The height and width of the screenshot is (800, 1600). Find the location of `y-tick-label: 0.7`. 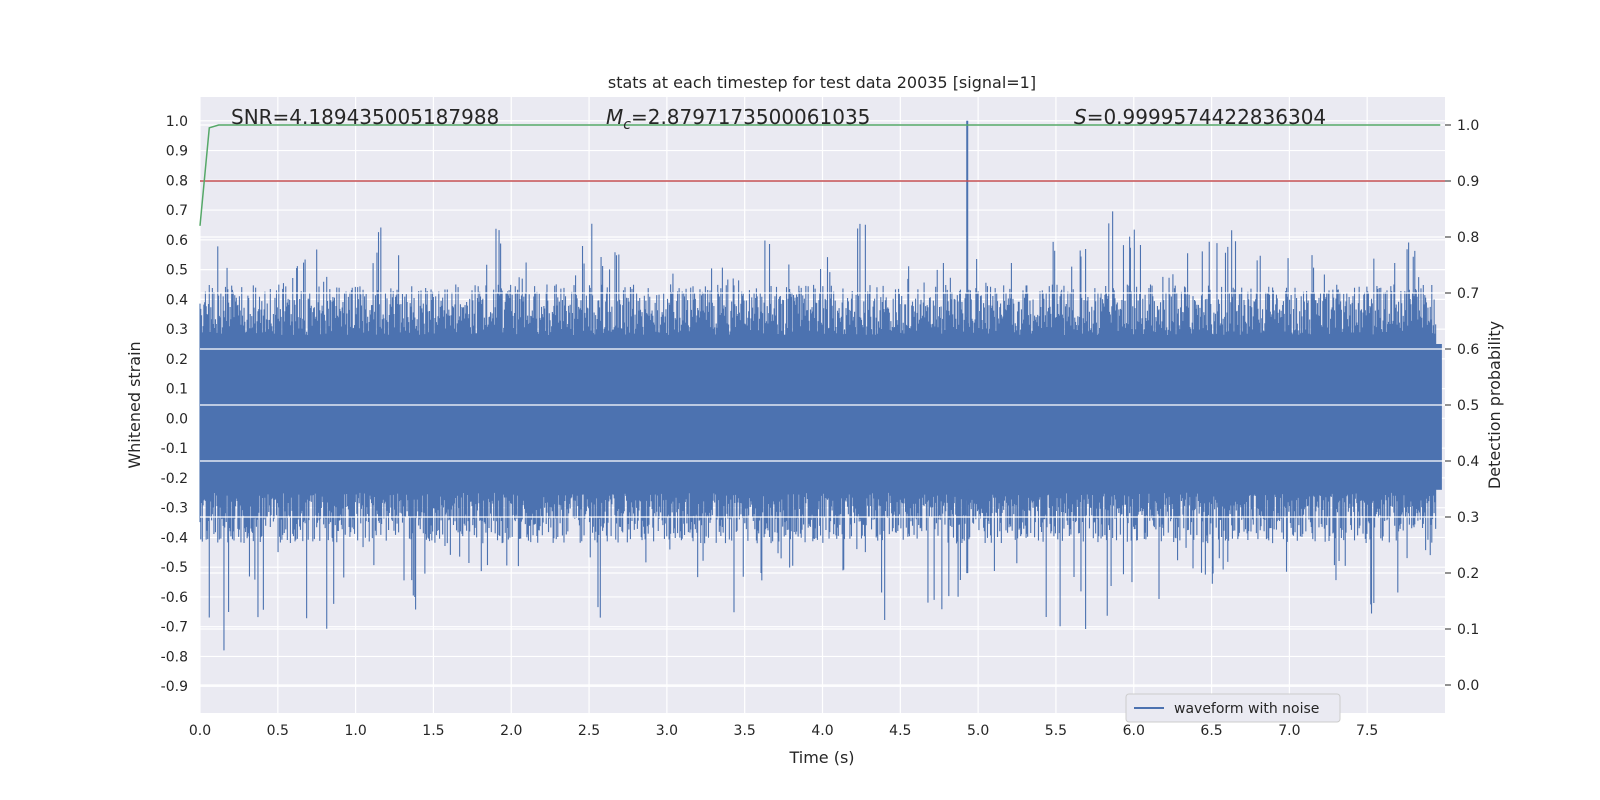

y-tick-label: 0.7 is located at coordinates (177, 211).